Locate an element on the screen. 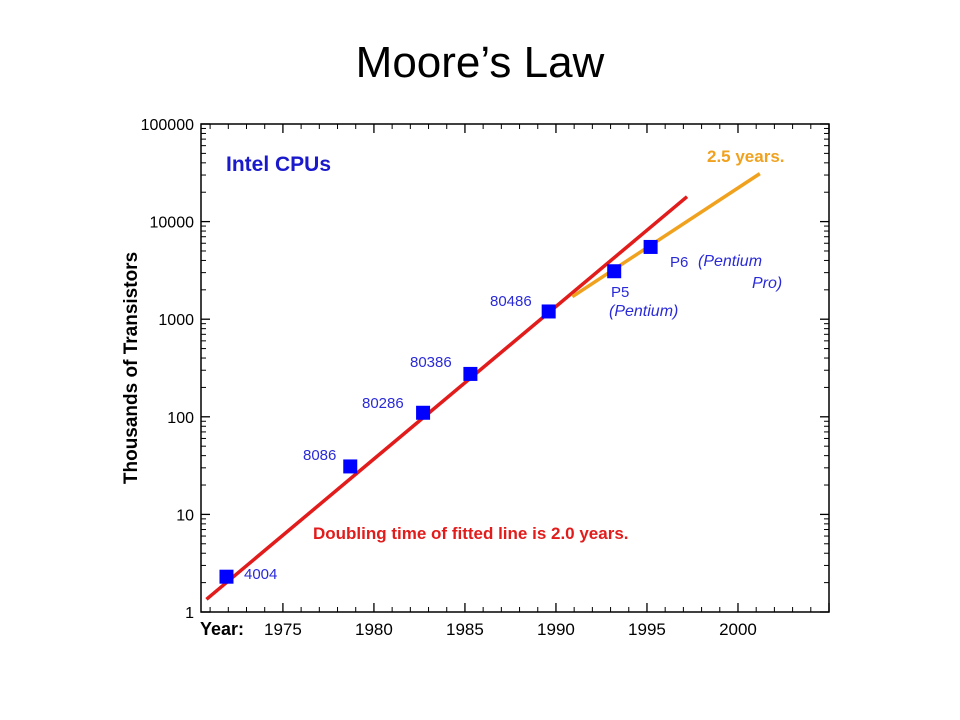 This screenshot has width=960, height=720. point-label-p6: P6 is located at coordinates (679, 262).